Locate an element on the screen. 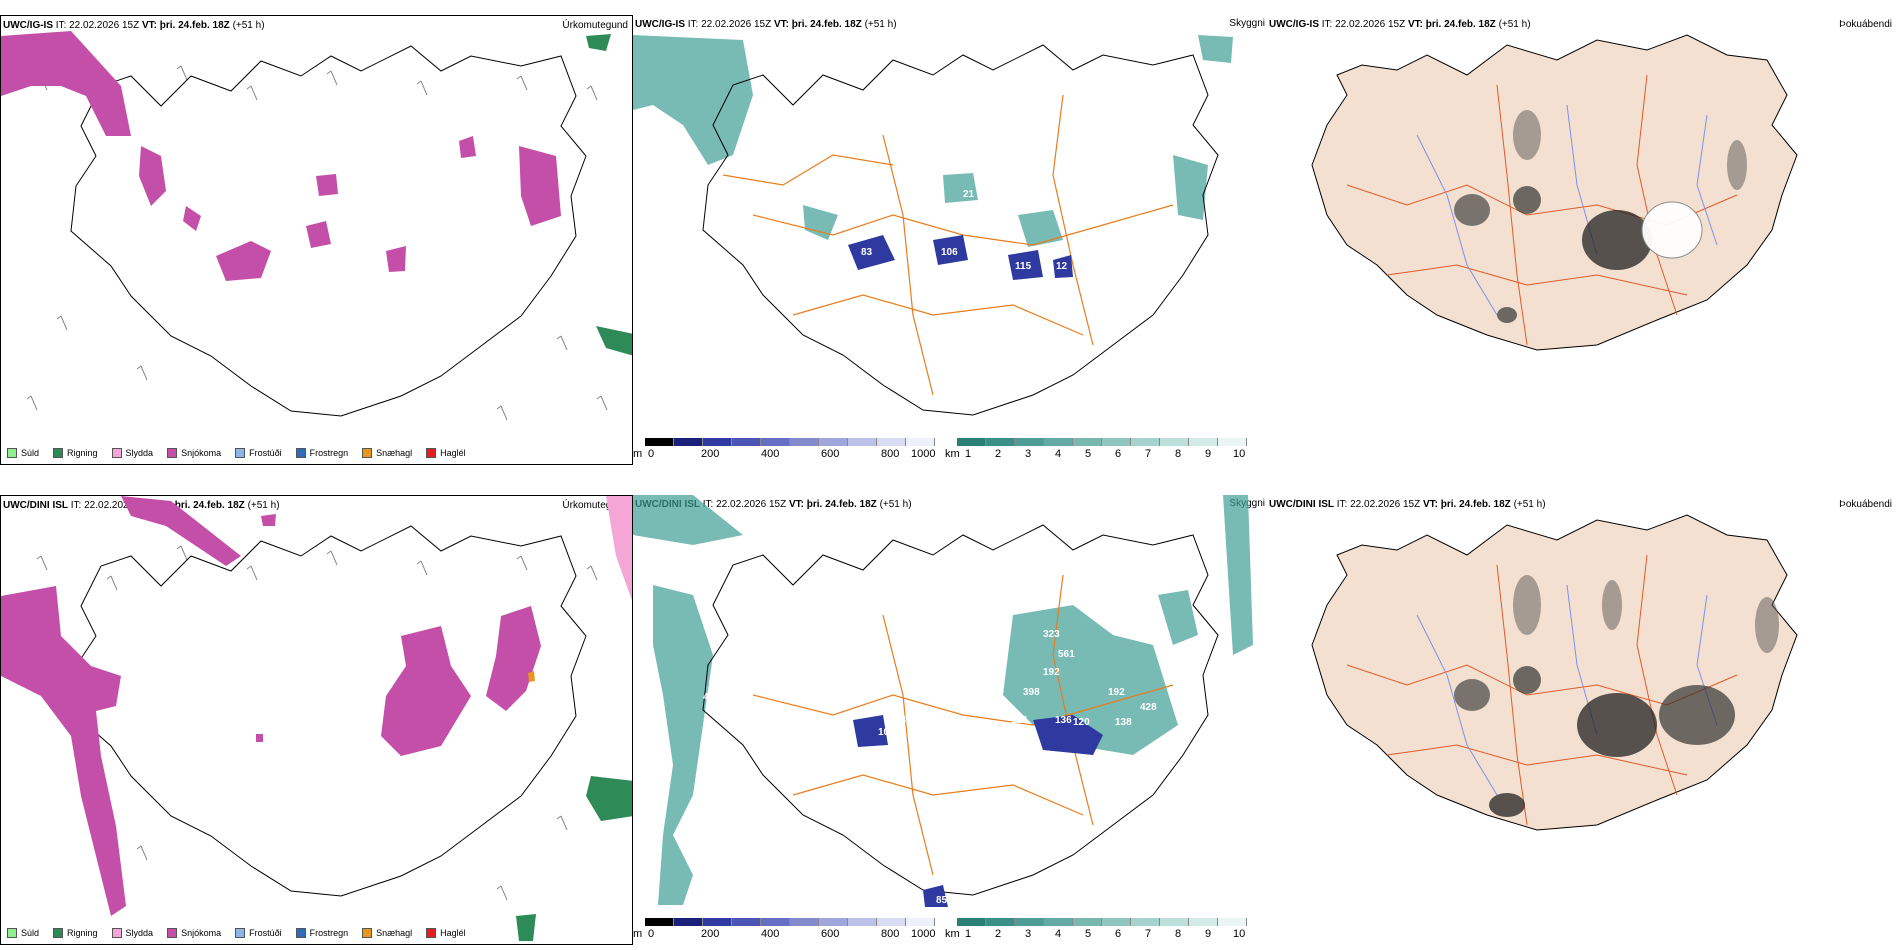 This screenshot has height=950, width=1900. visibility-colorbar: km 1 2 3 4 5 6 7 8 9 10 is located at coordinates (1097, 931).